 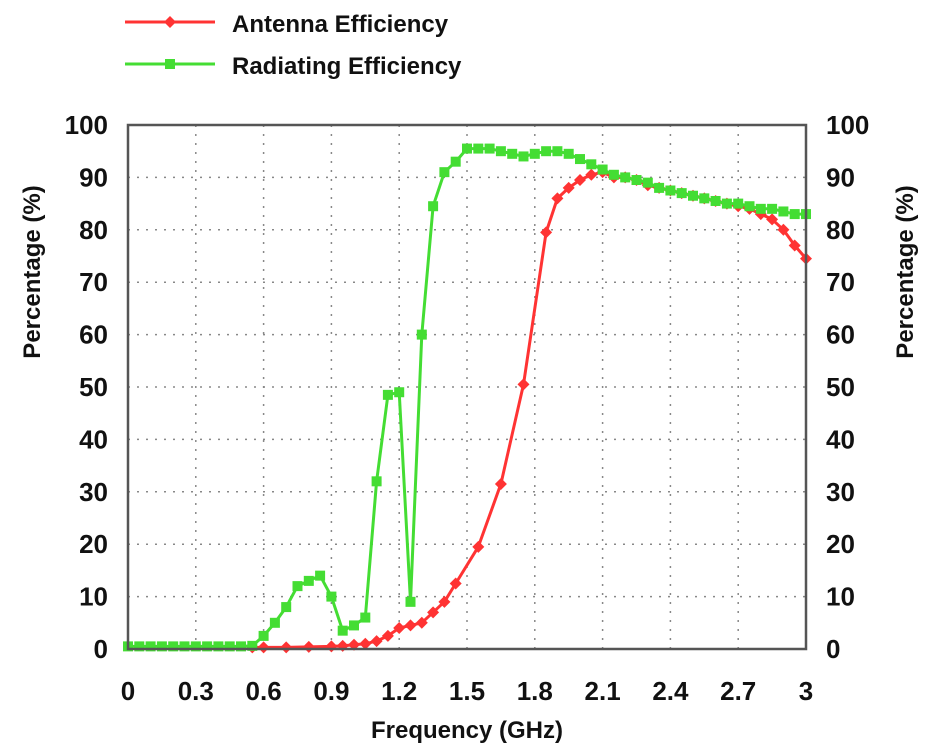 What do you see at coordinates (806, 691) in the screenshot?
I see `x-tick-label: 3` at bounding box center [806, 691].